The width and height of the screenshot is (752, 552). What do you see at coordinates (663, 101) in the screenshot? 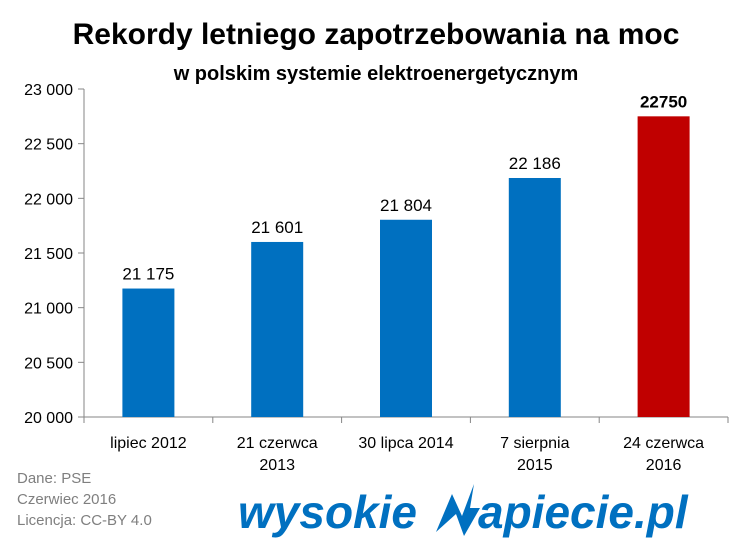
I see `data-label: 22750` at bounding box center [663, 101].